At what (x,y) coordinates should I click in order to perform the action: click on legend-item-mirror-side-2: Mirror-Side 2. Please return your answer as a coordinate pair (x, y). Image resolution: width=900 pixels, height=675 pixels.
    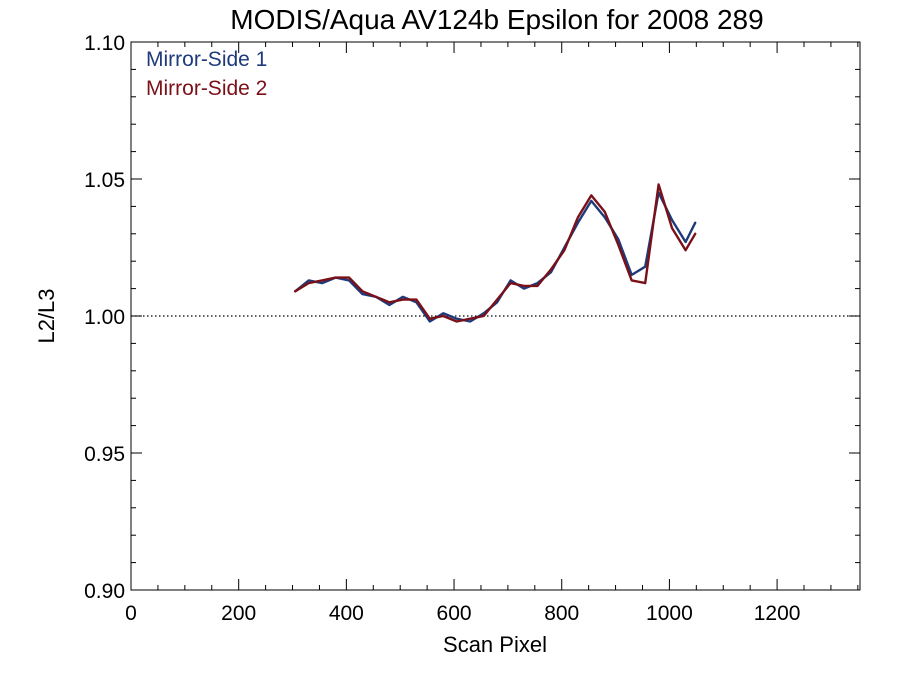
    Looking at the image, I should click on (206, 88).